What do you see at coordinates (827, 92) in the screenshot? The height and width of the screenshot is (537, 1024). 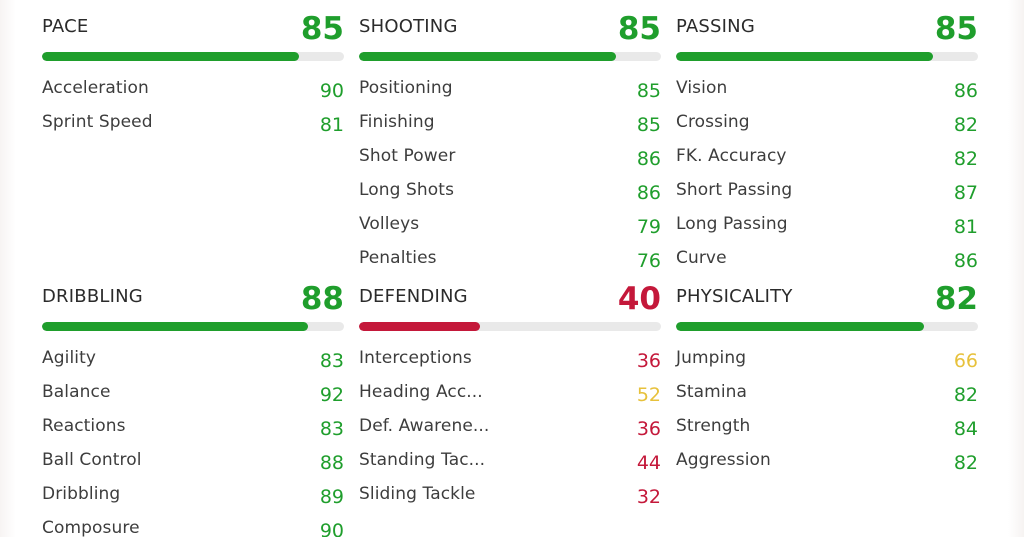 I see `stat-row: Vision 86` at bounding box center [827, 92].